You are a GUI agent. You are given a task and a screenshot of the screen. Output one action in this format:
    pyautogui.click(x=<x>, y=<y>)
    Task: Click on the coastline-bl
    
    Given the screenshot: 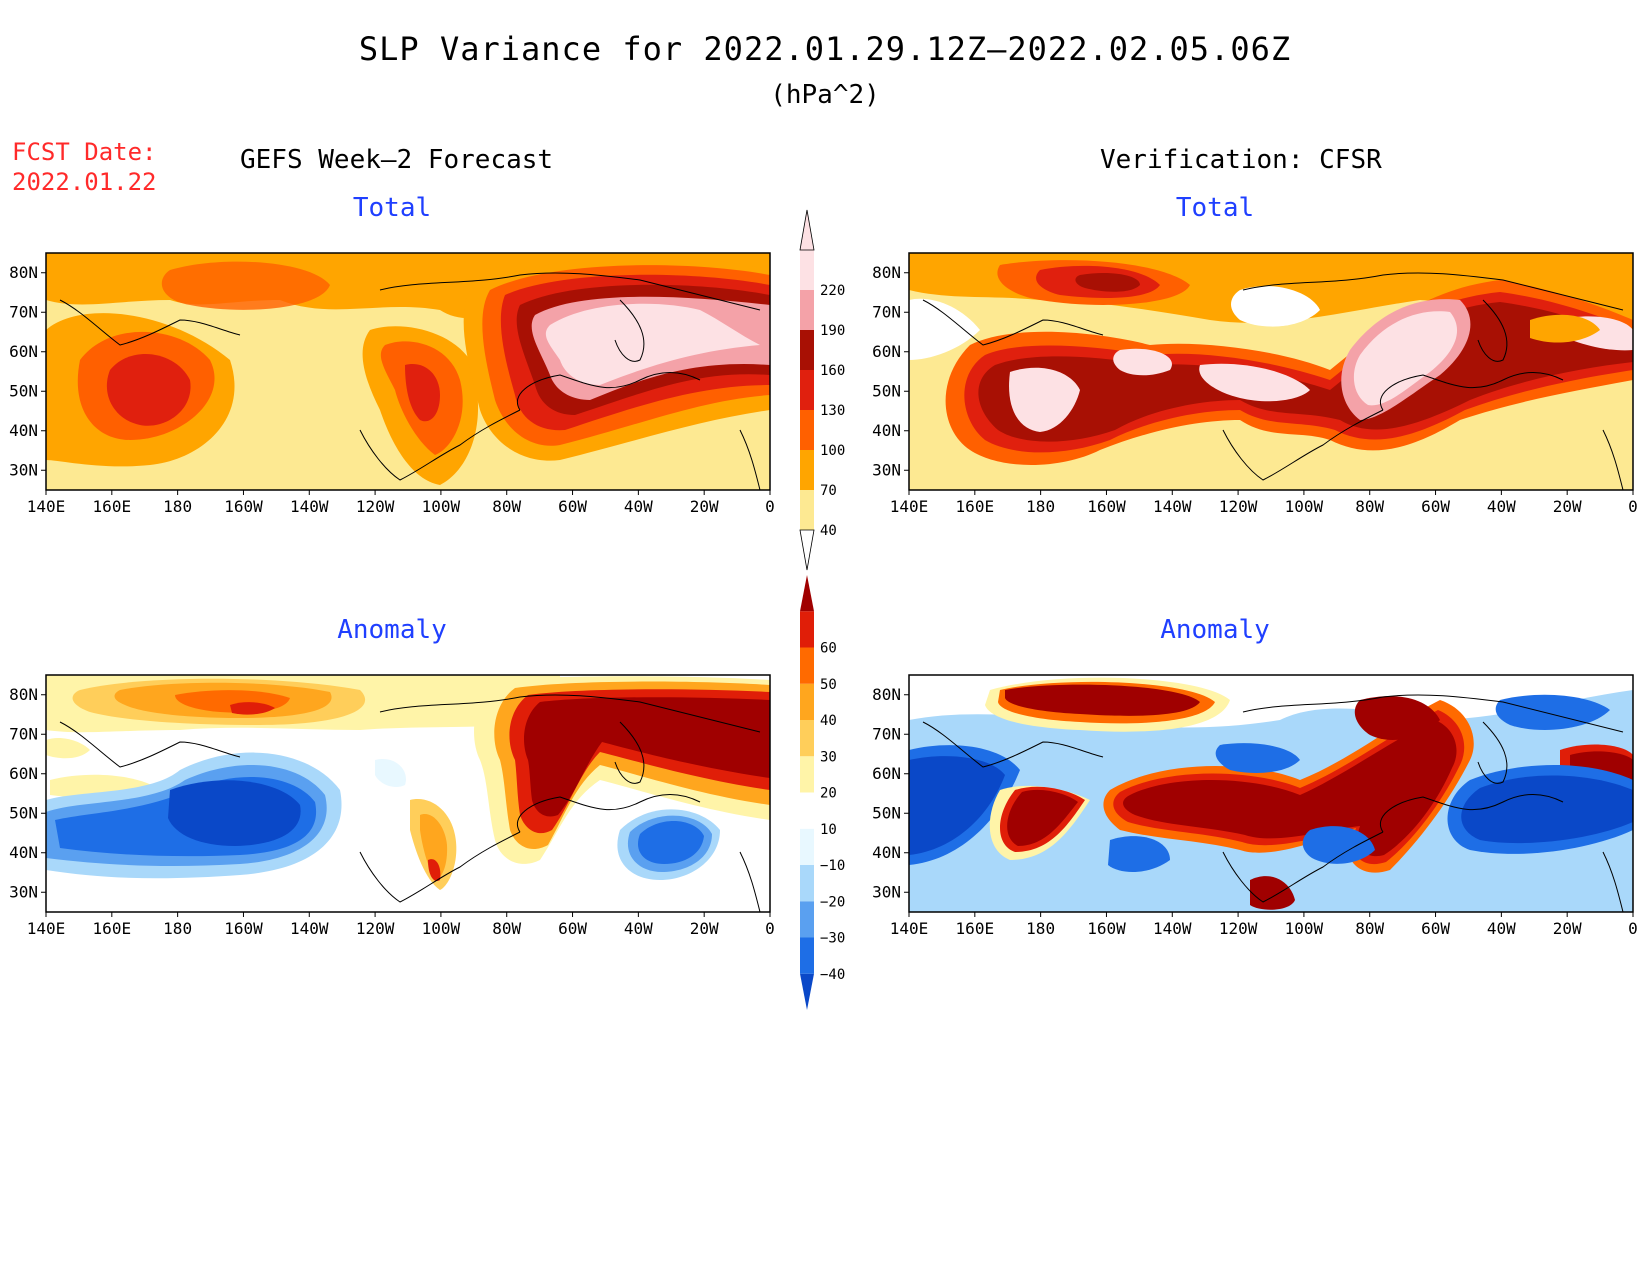 What is the action you would take?
    pyautogui.click(x=410, y=803)
    